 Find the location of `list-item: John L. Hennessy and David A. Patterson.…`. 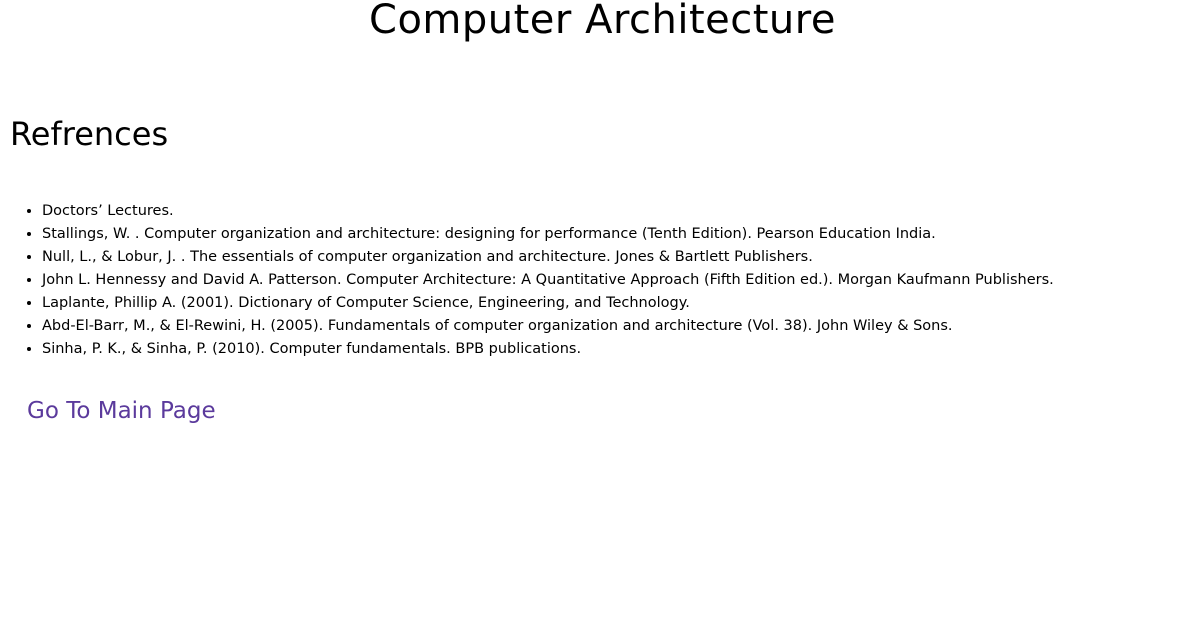

list-item: John L. Hennessy and David A. Patterson.… is located at coordinates (607, 280).